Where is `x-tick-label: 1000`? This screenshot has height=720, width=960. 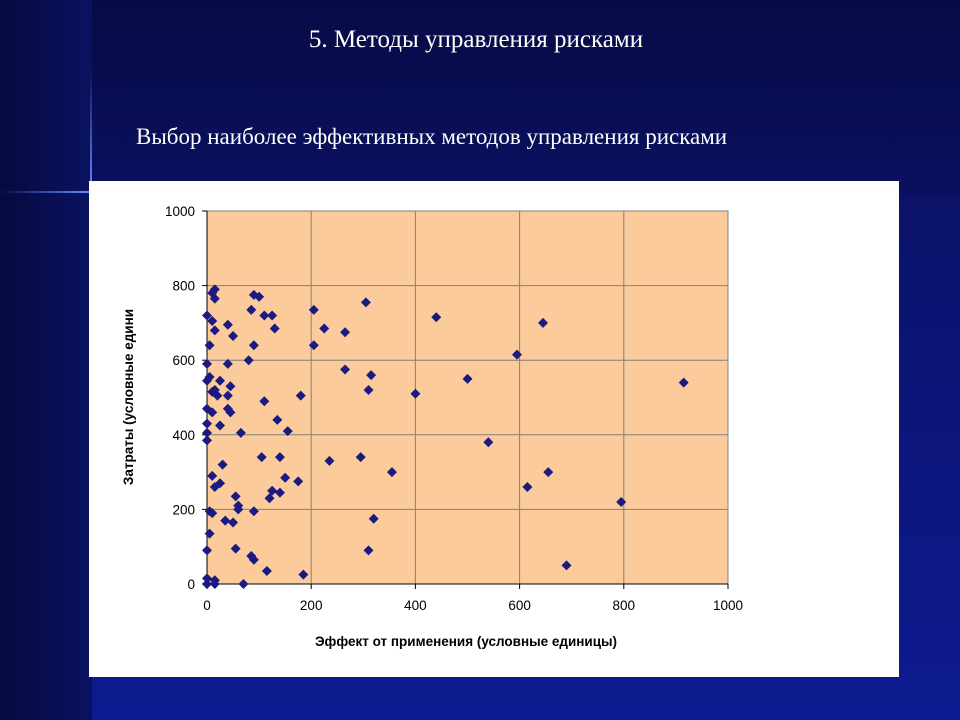
x-tick-label: 1000 is located at coordinates (728, 605).